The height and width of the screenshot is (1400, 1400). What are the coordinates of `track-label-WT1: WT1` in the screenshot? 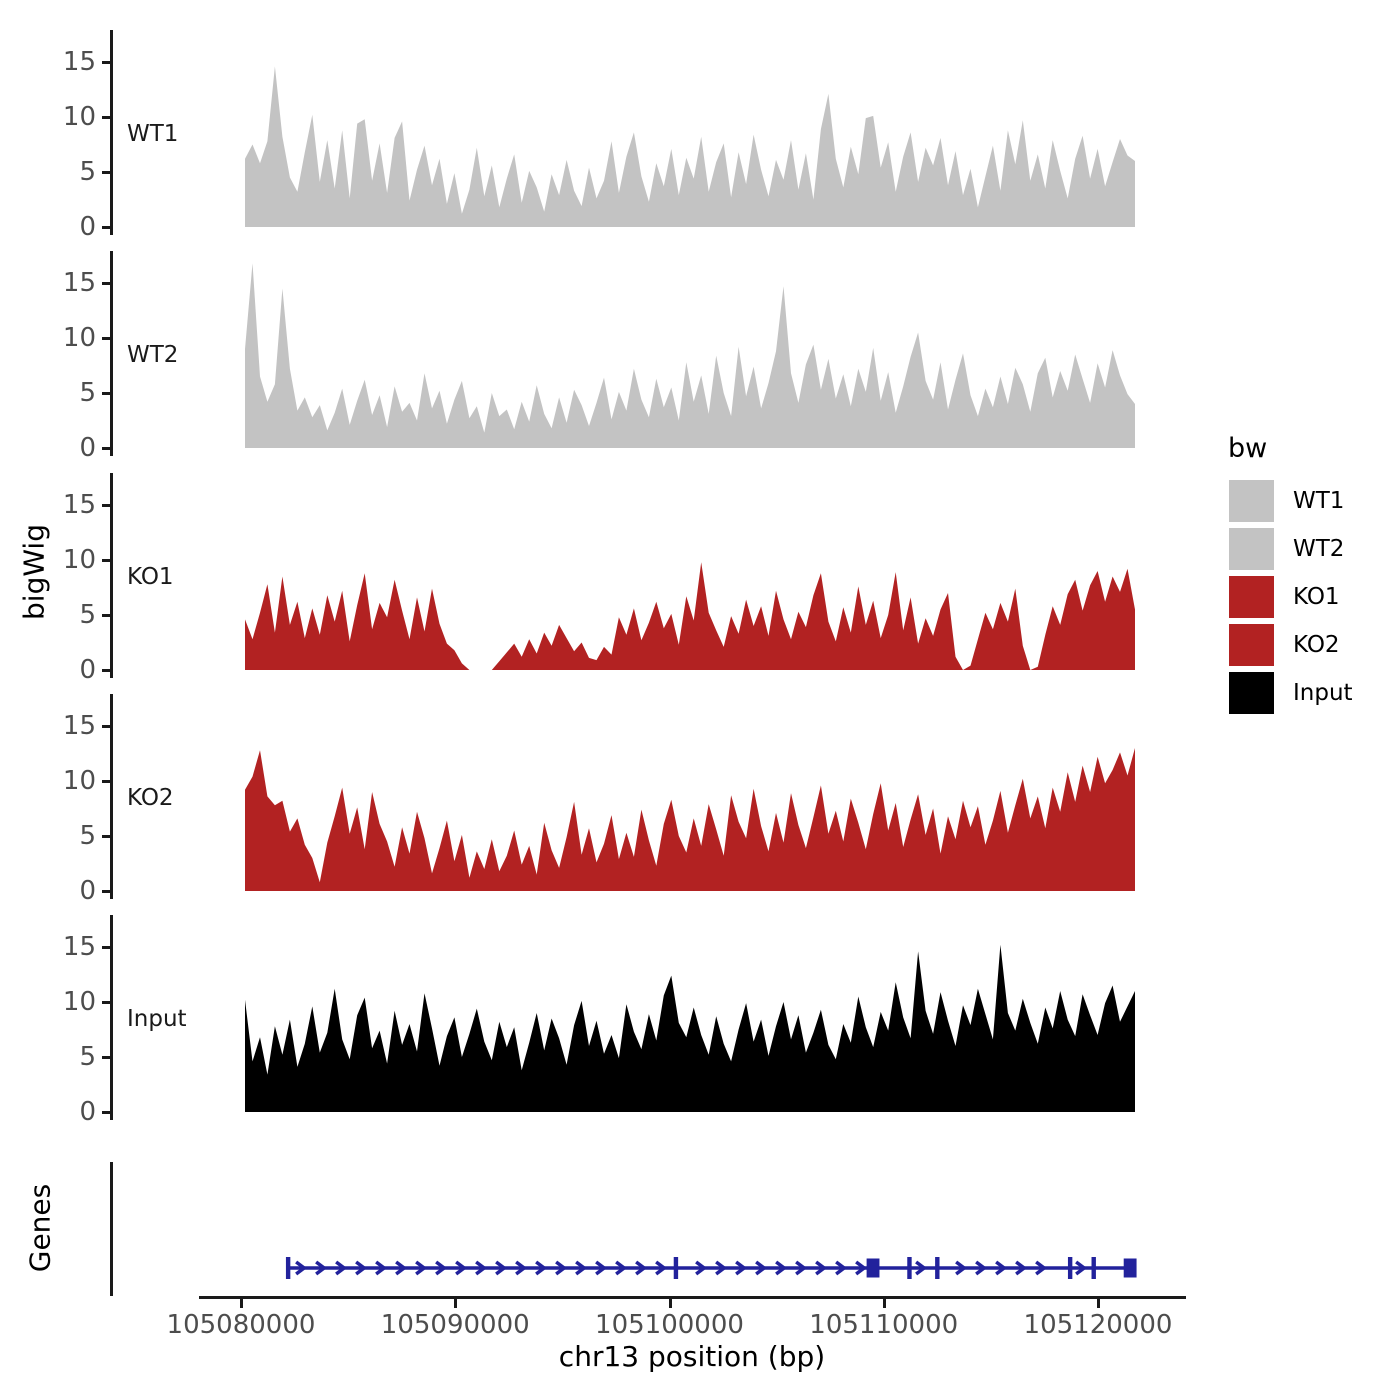 It's located at (153, 134).